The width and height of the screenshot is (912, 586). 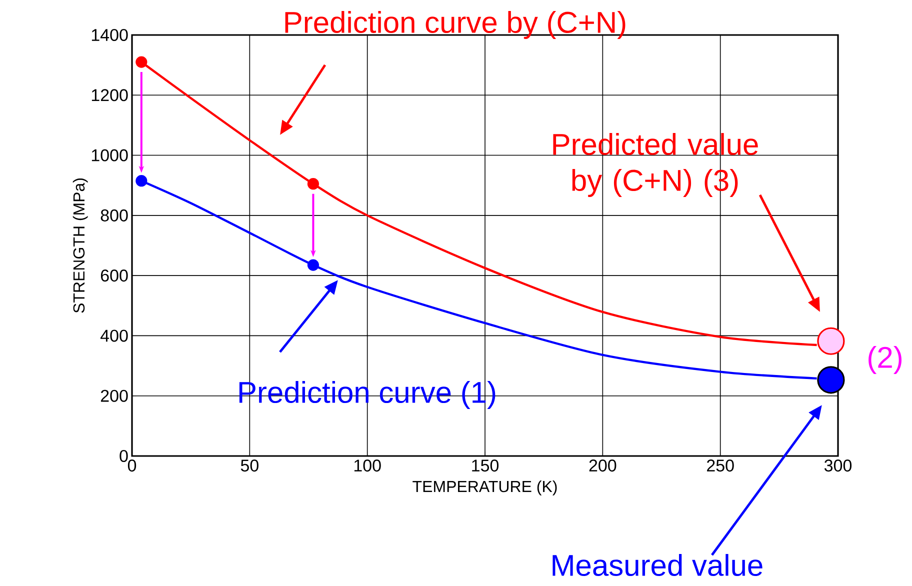 I want to click on text: Measured value, so click(x=657, y=565).